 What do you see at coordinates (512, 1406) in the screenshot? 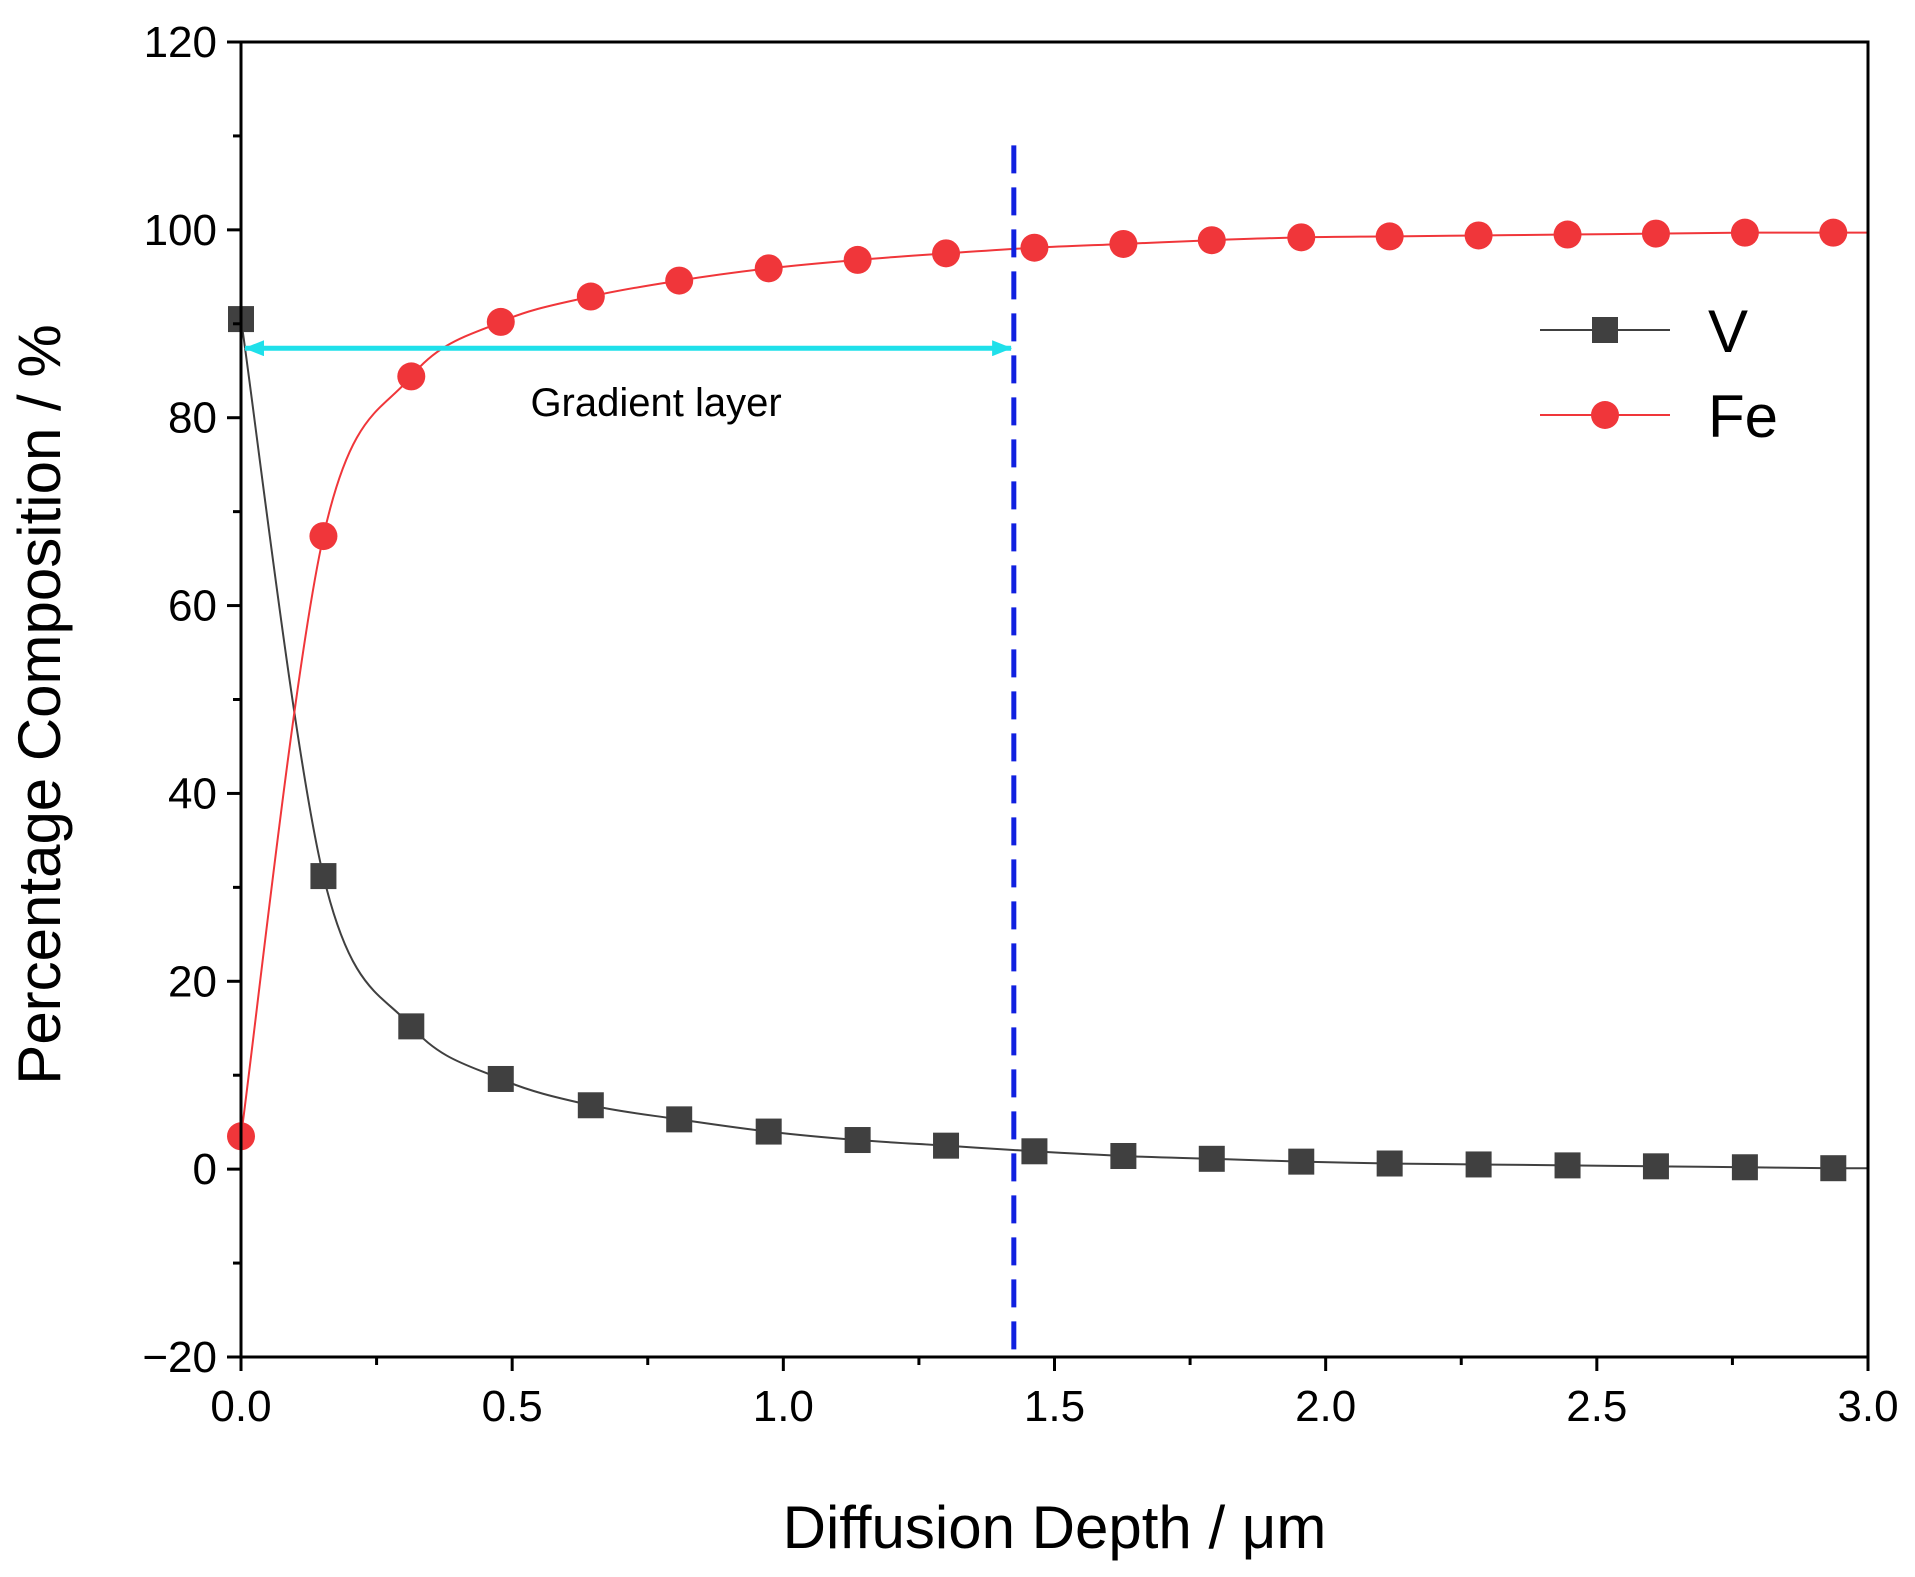
I see `x-tick-label: 0.5` at bounding box center [512, 1406].